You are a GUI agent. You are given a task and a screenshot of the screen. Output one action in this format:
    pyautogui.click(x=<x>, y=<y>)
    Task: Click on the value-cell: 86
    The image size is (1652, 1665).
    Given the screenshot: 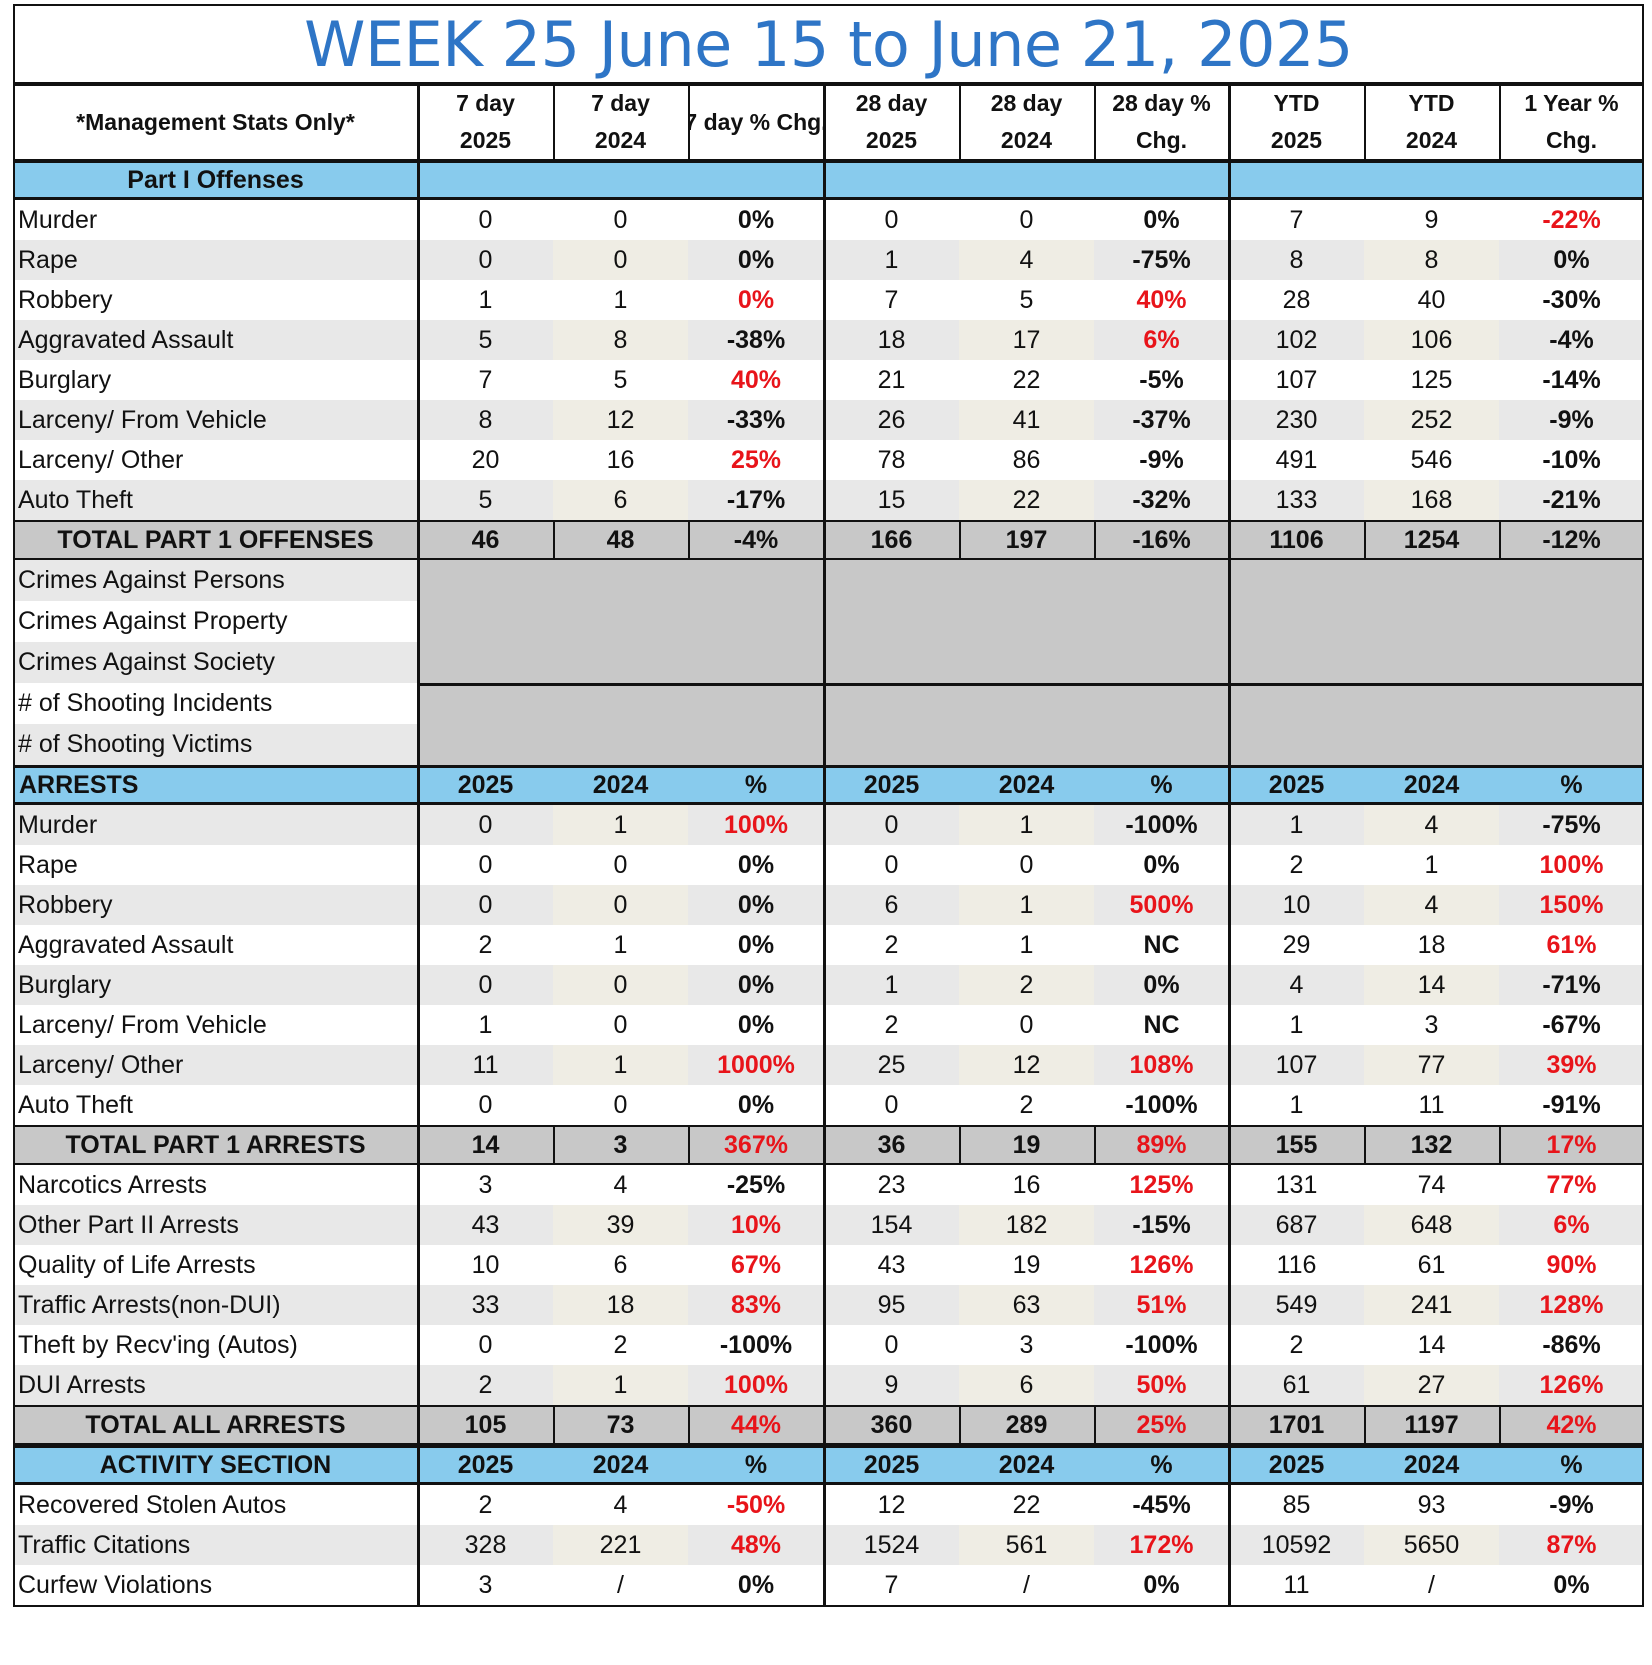 What is the action you would take?
    pyautogui.click(x=1026, y=460)
    